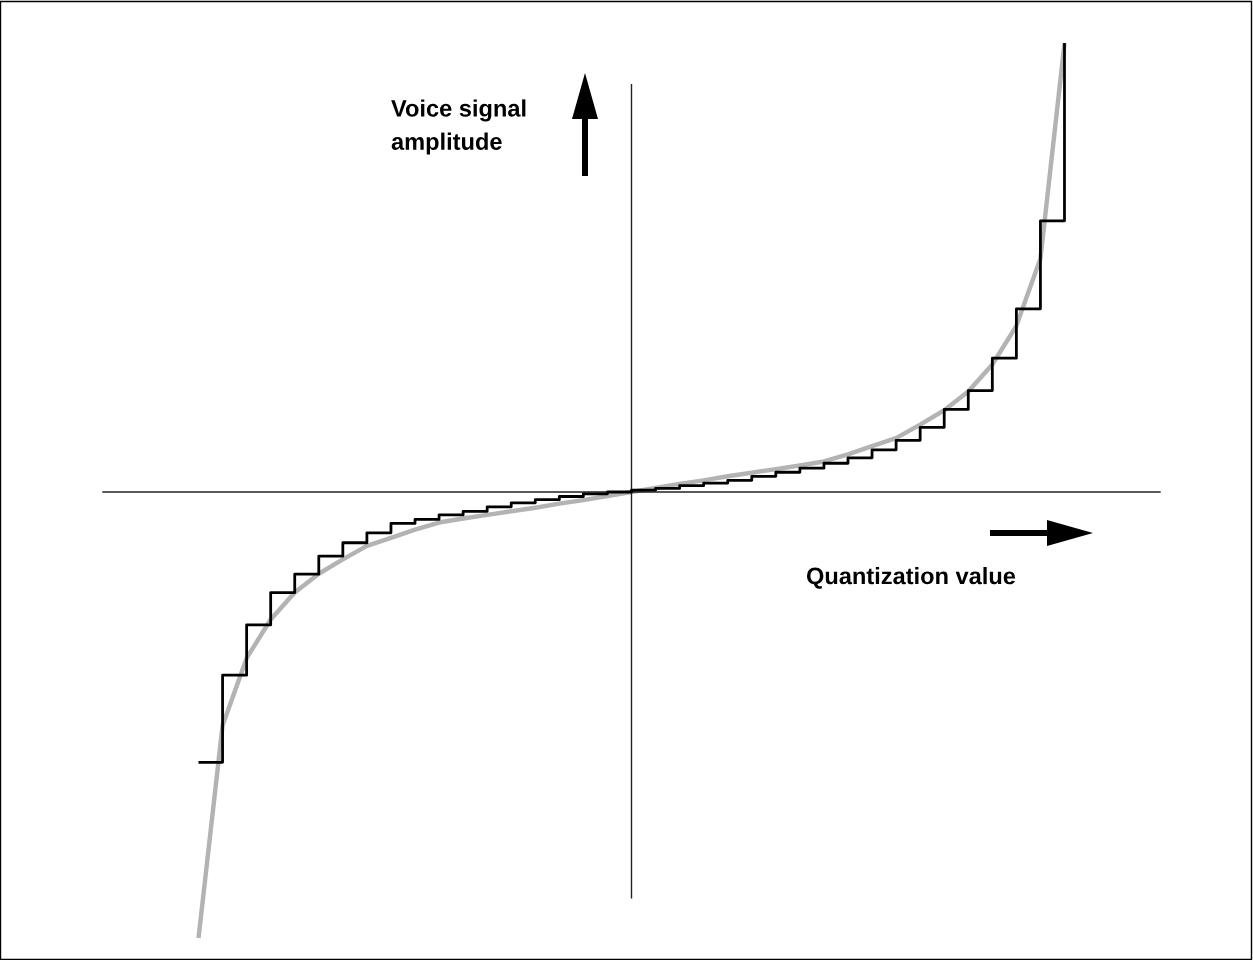 The height and width of the screenshot is (960, 1253). I want to click on y-axis-title: Voice signal amplitude, so click(458, 127).